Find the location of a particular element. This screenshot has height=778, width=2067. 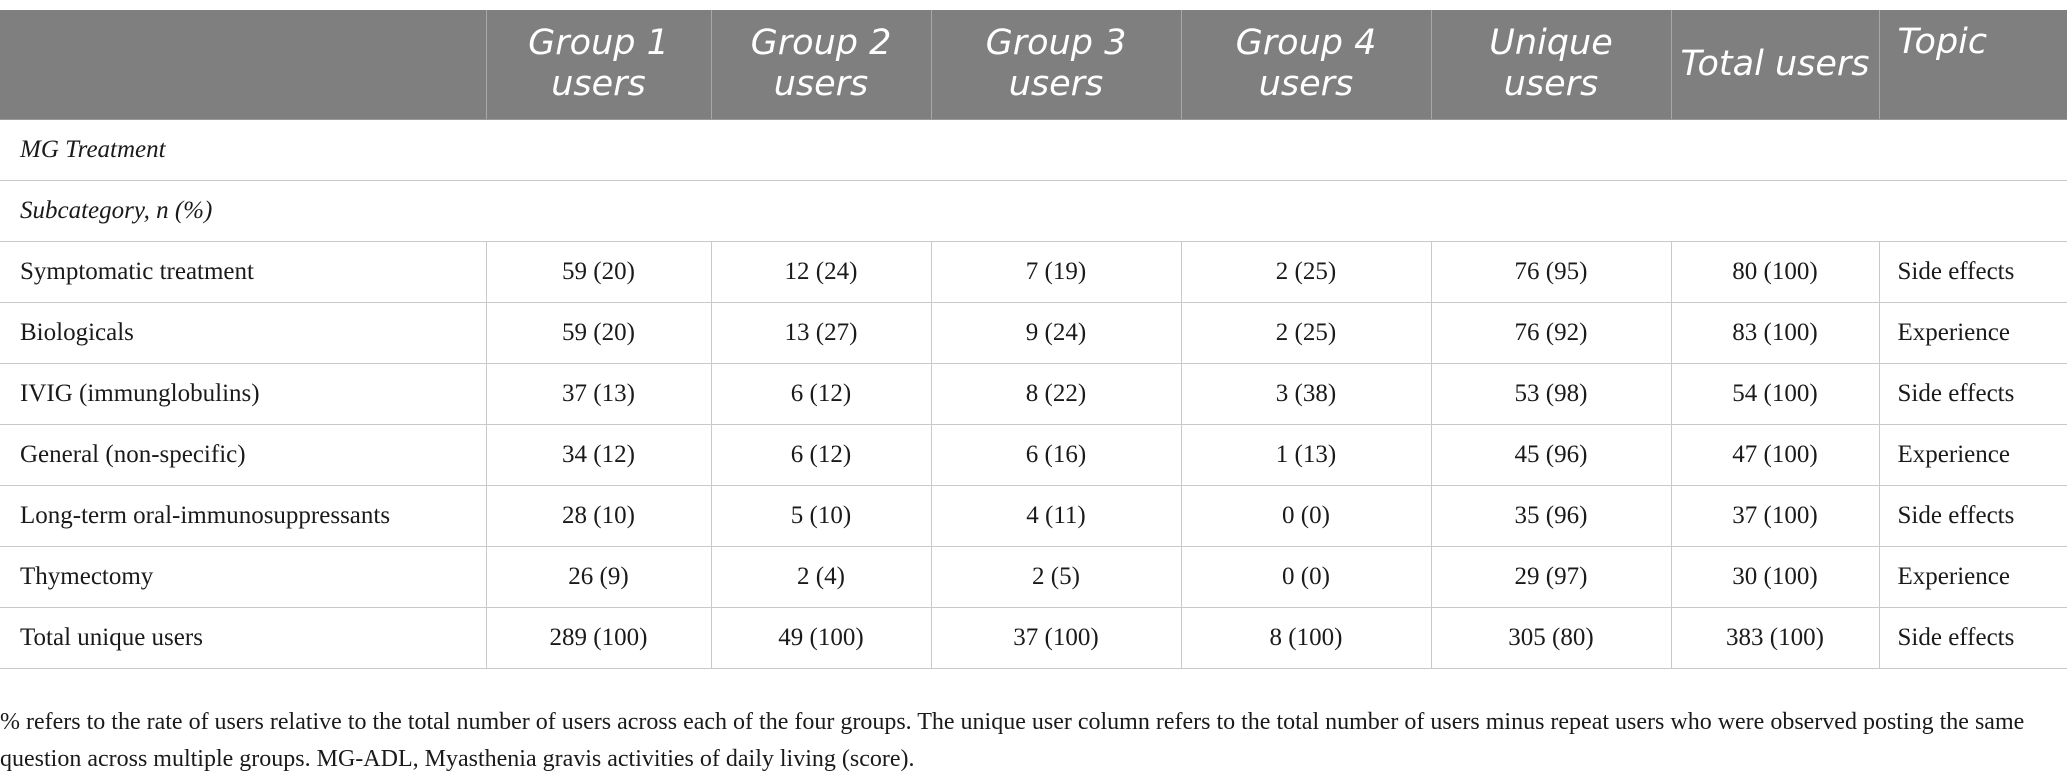

cell-unique: 35 (96) is located at coordinates (1551, 515).